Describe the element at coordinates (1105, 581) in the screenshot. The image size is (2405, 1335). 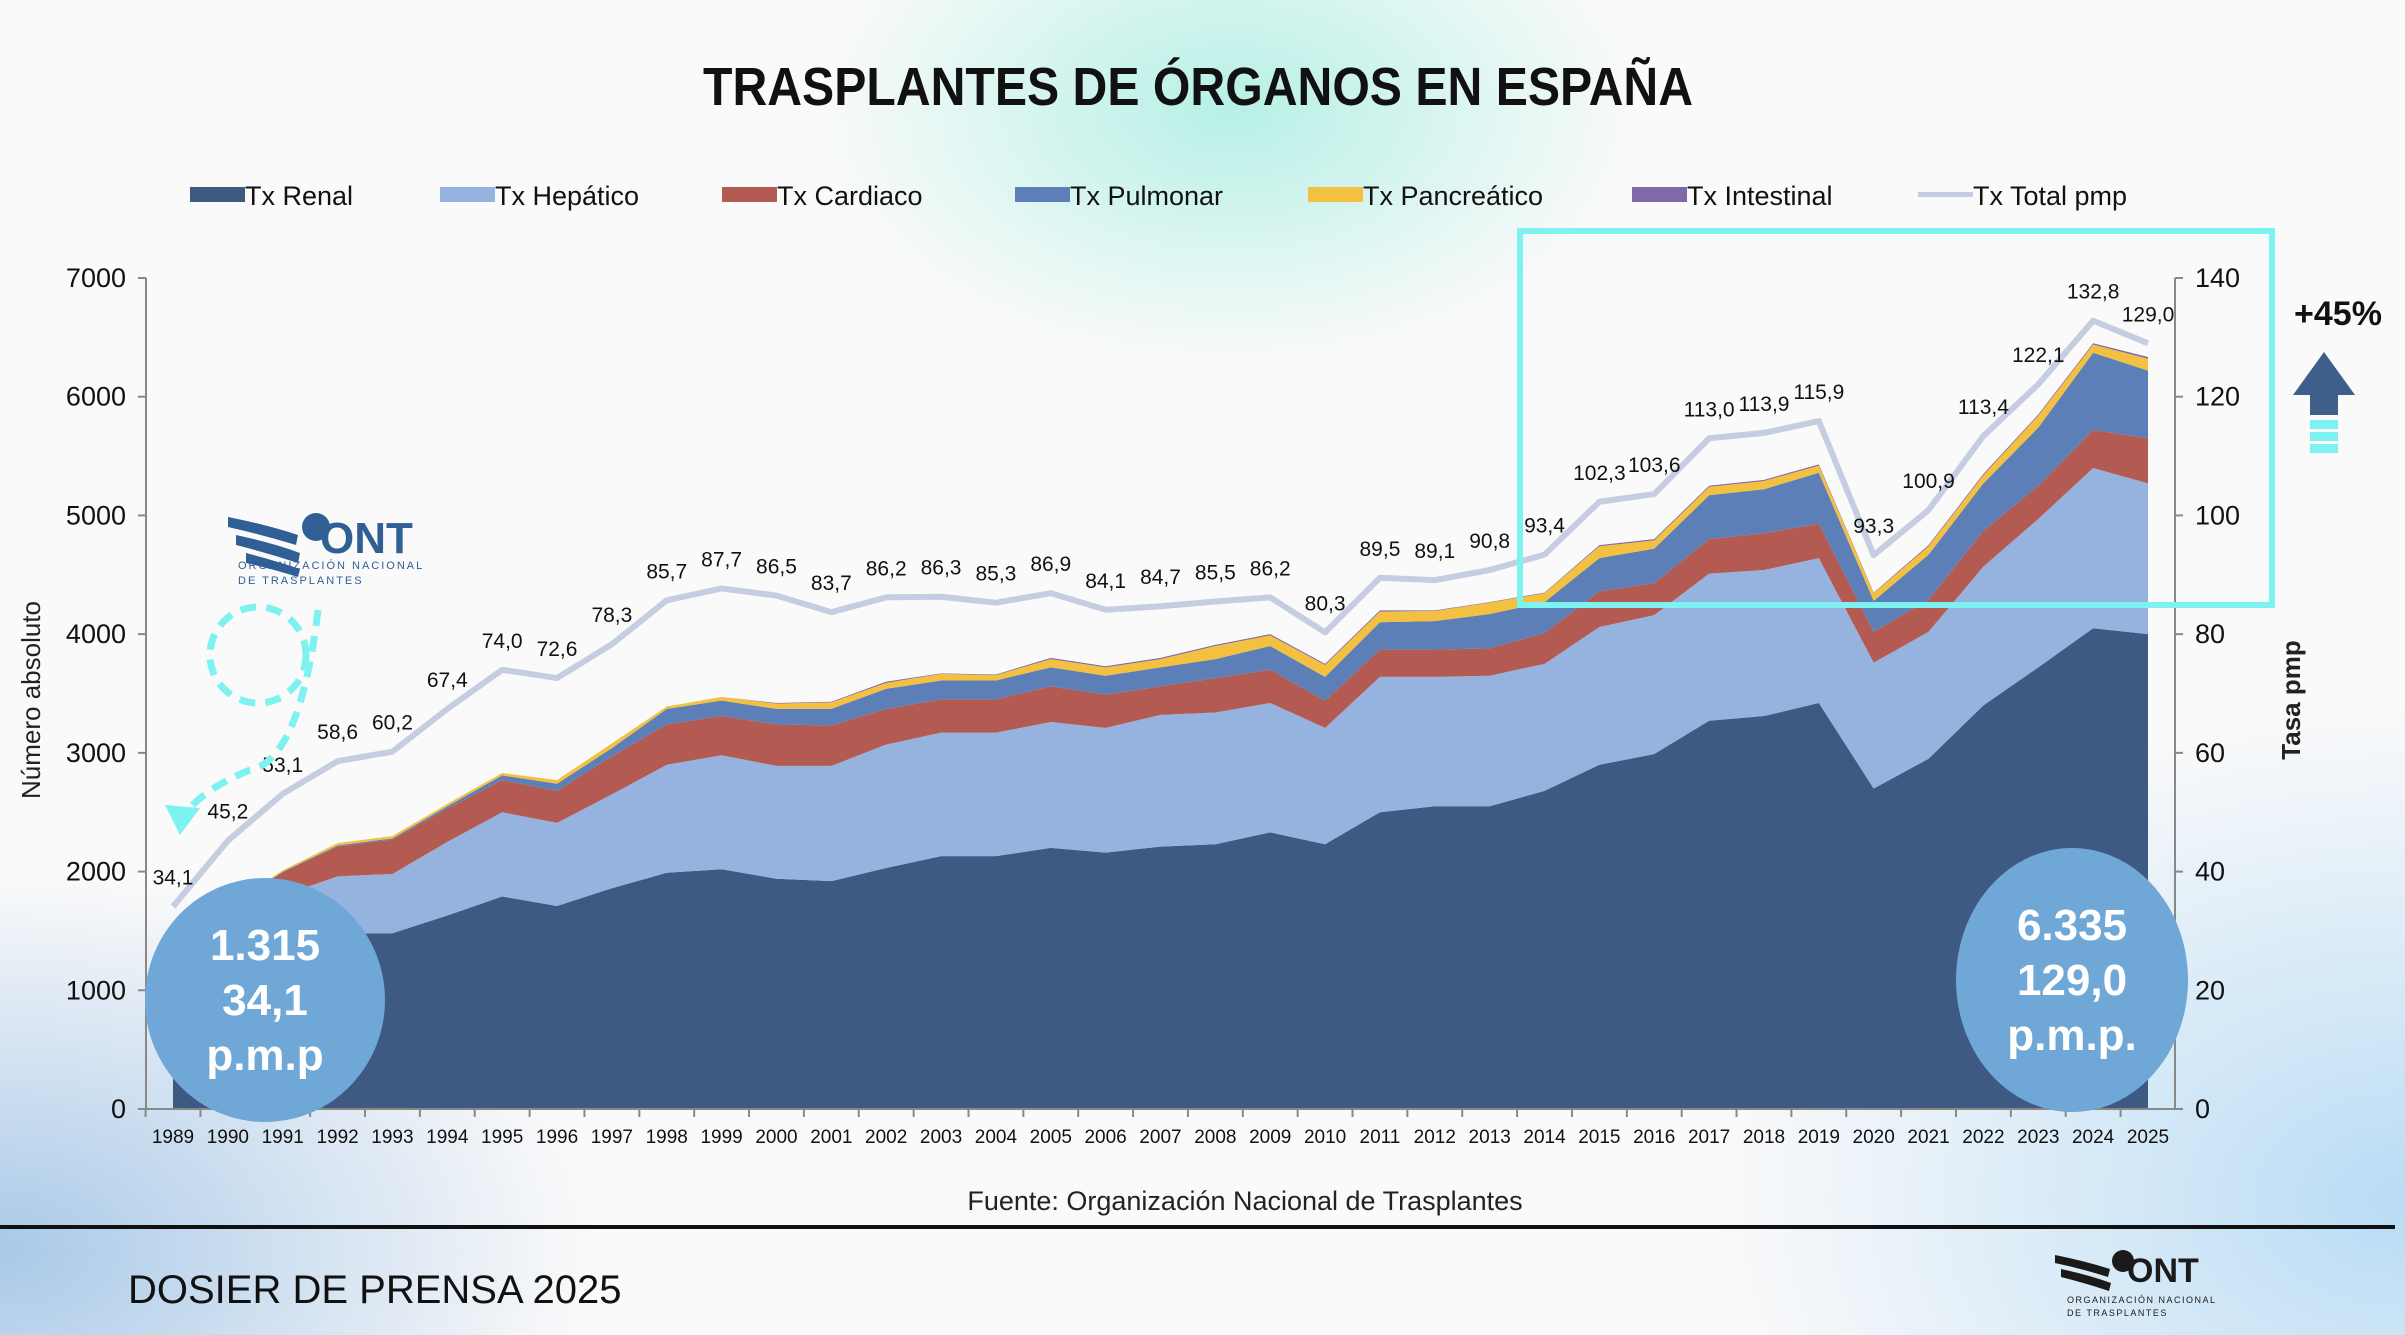
I see `pmp-data-label: 84,1` at that location.